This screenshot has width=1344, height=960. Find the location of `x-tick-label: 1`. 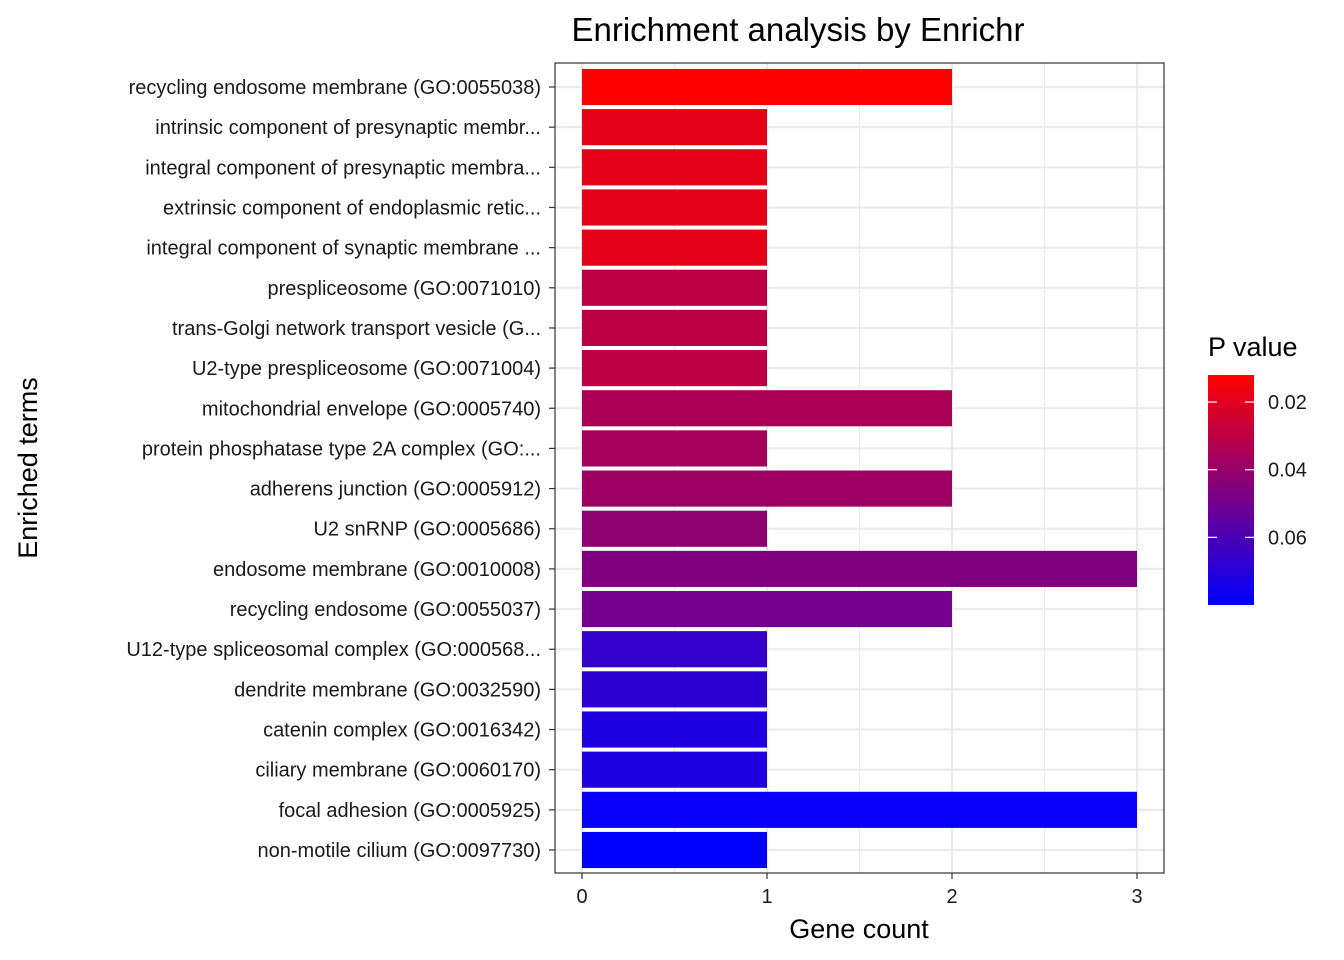

x-tick-label: 1 is located at coordinates (766, 897).